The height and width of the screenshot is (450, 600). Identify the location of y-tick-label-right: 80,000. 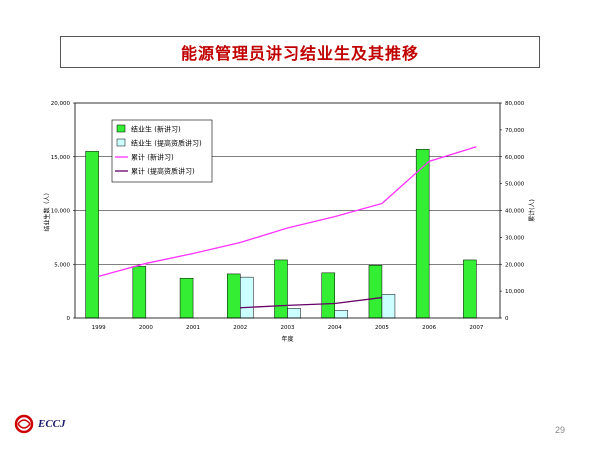
(515, 104).